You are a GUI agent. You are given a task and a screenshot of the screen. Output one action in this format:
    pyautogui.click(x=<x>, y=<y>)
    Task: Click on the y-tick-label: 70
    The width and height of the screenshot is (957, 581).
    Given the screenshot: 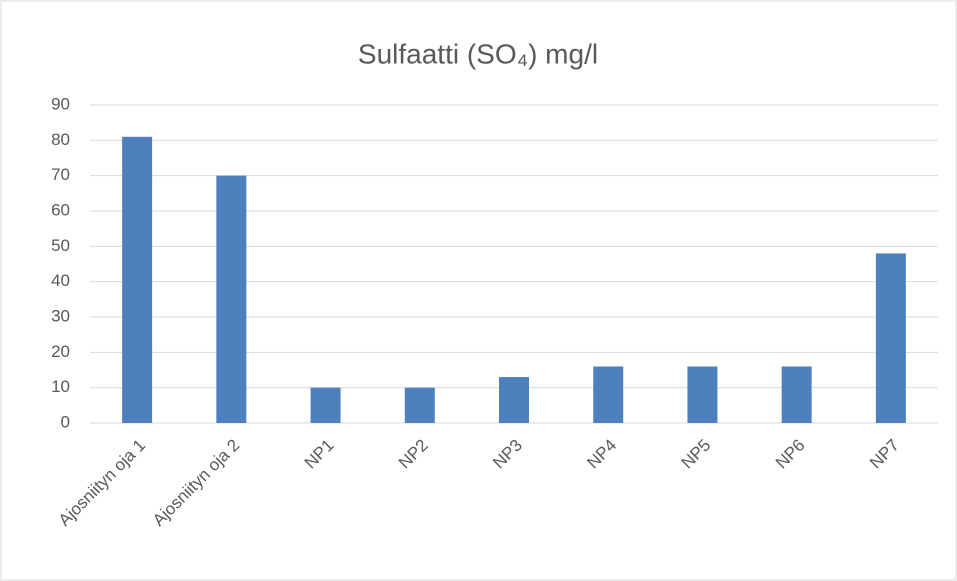 What is the action you would take?
    pyautogui.click(x=60, y=174)
    